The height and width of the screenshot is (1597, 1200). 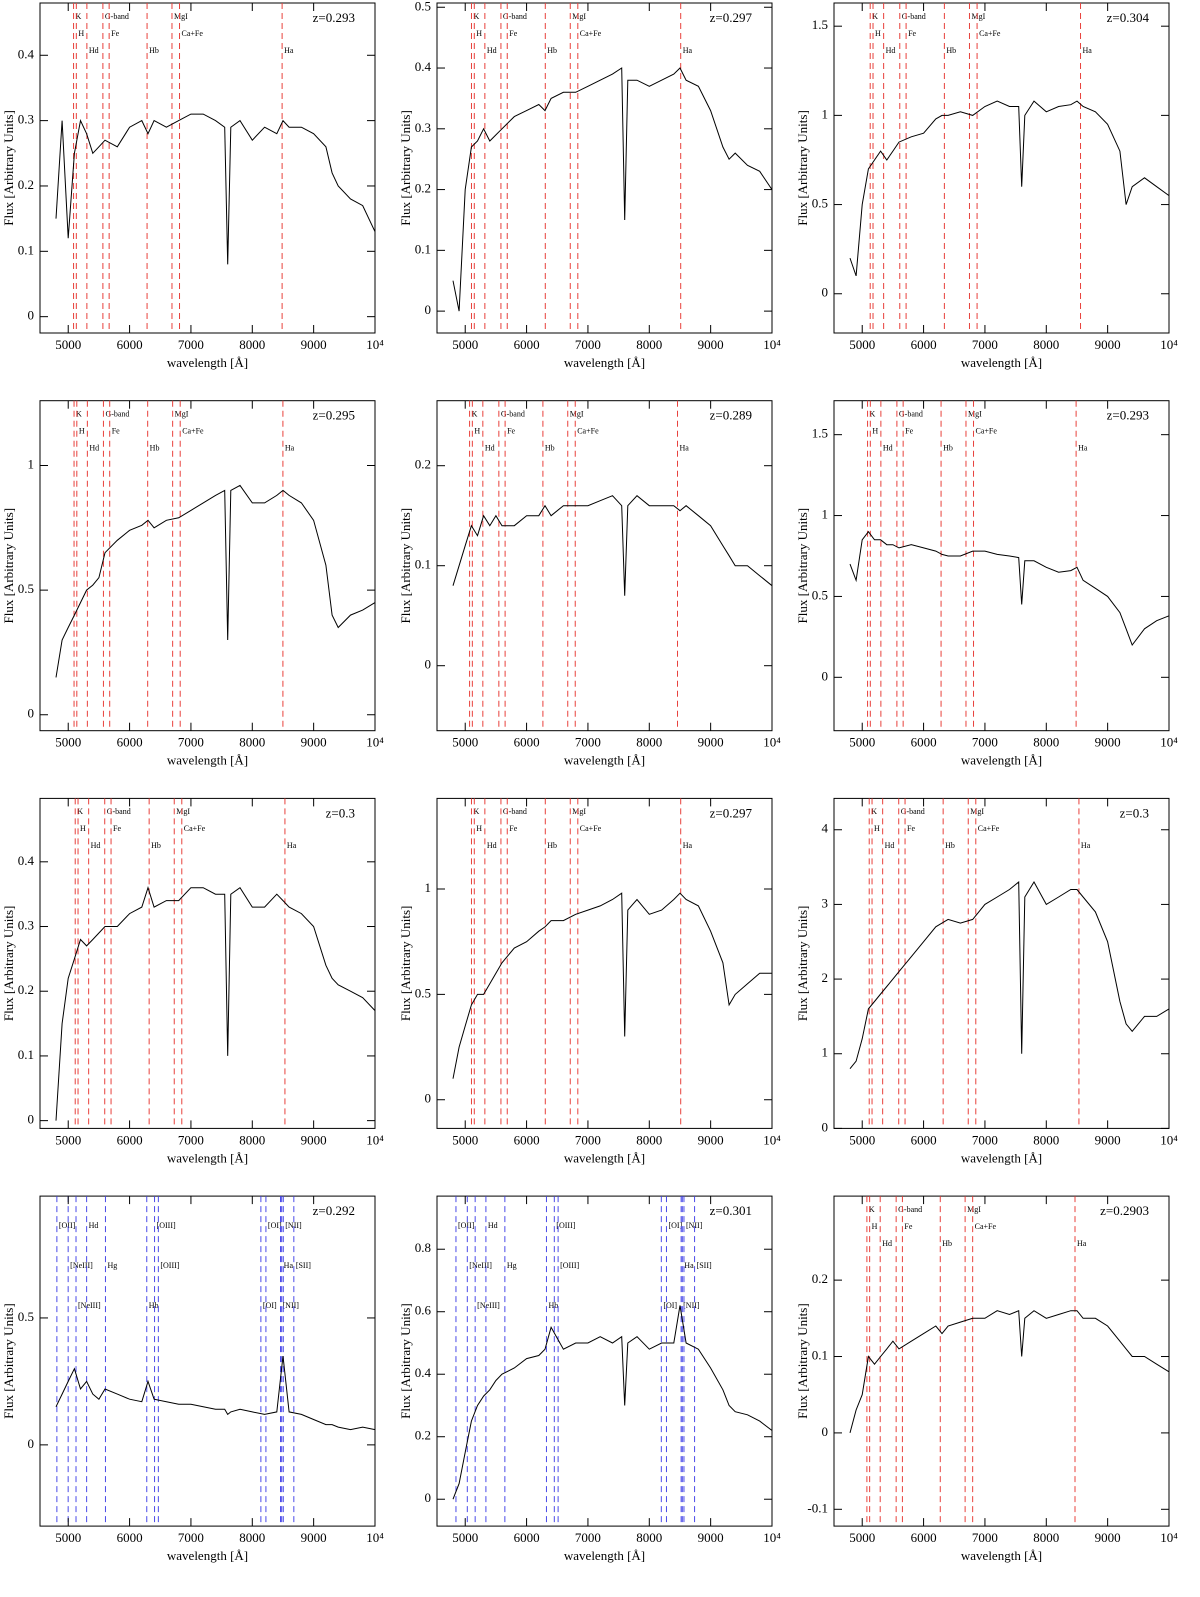 What do you see at coordinates (825, 977) in the screenshot?
I see `y-tick-label: 2` at bounding box center [825, 977].